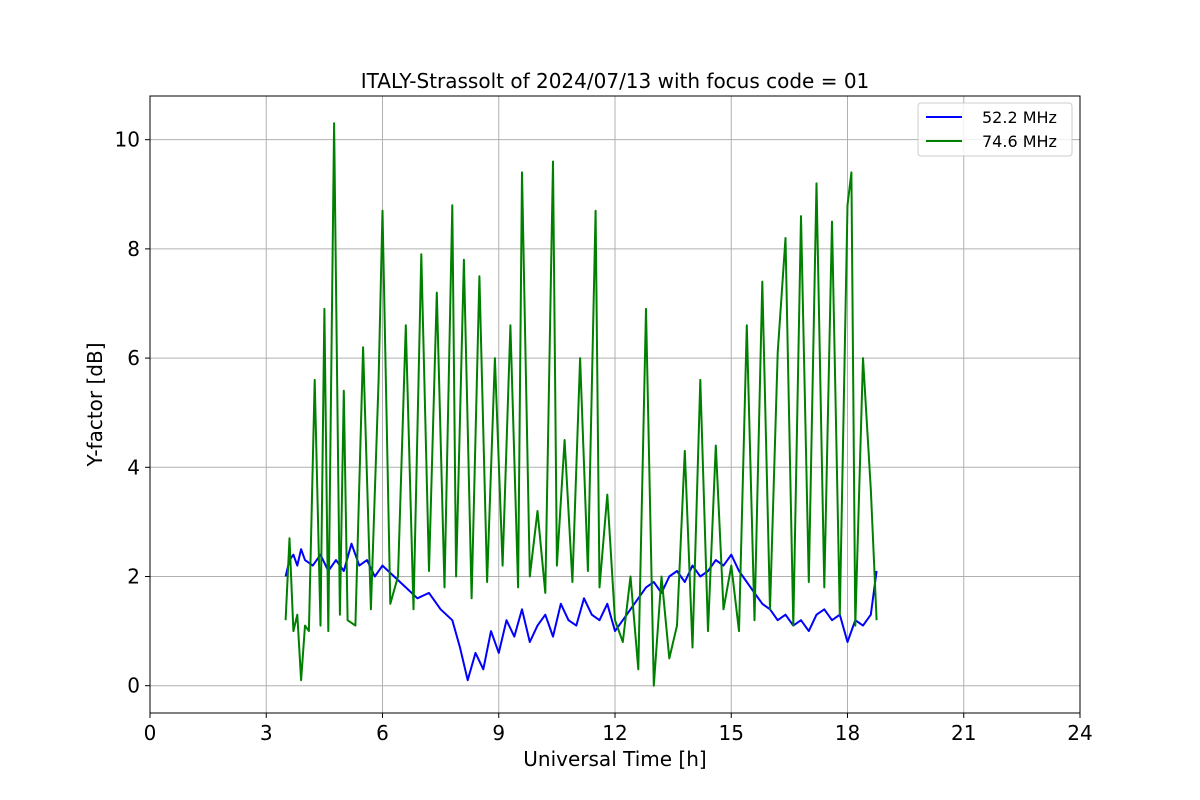 The height and width of the screenshot is (800, 1200). What do you see at coordinates (731, 733) in the screenshot?
I see `x-tick-label: 15` at bounding box center [731, 733].